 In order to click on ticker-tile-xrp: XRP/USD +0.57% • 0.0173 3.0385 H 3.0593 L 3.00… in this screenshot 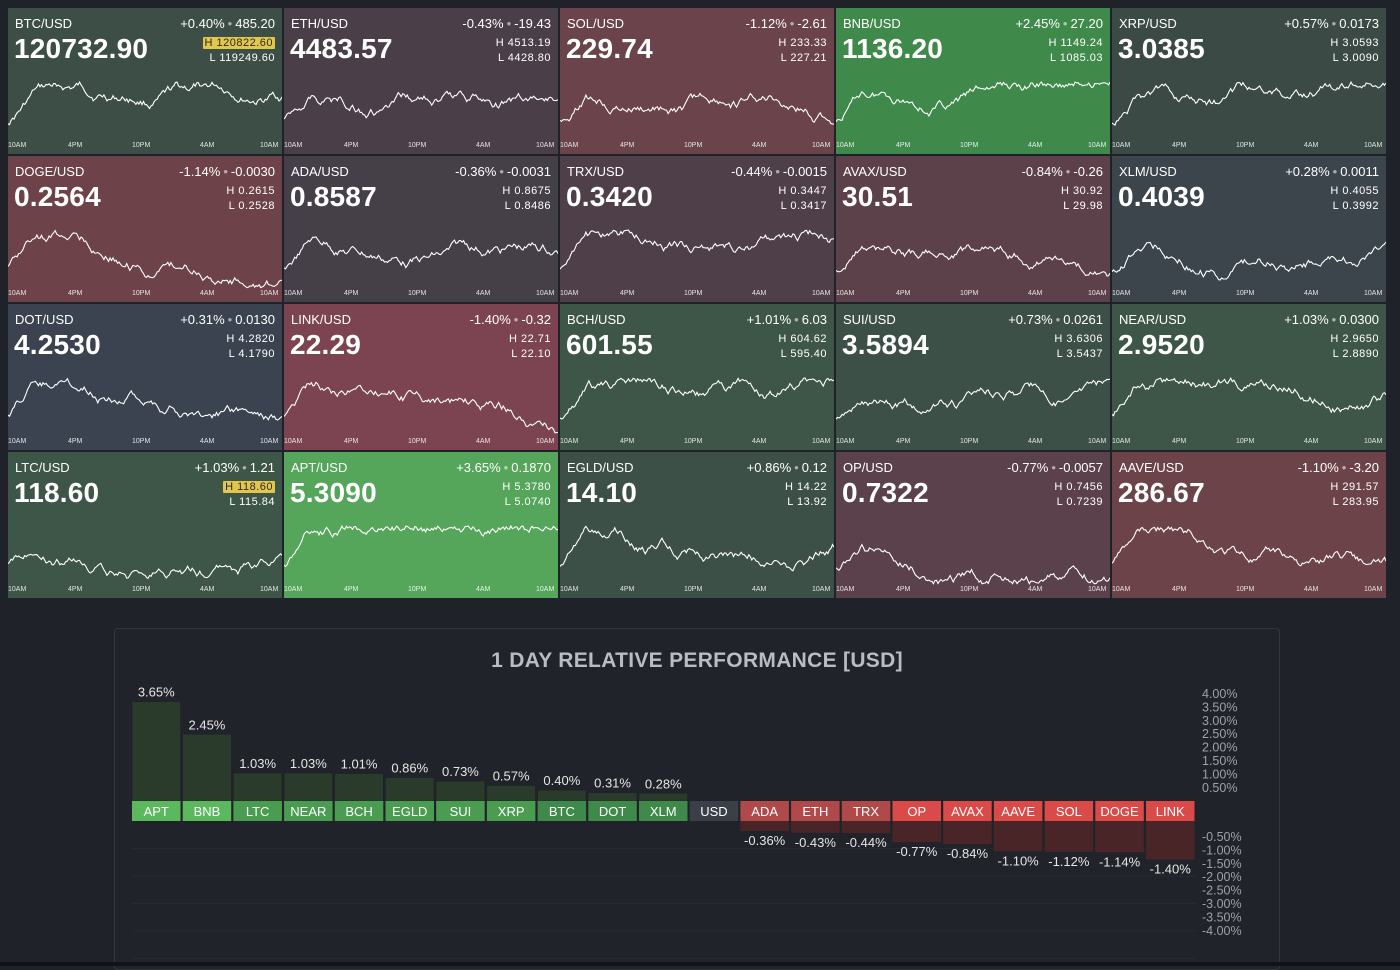, I will do `click(1249, 81)`.